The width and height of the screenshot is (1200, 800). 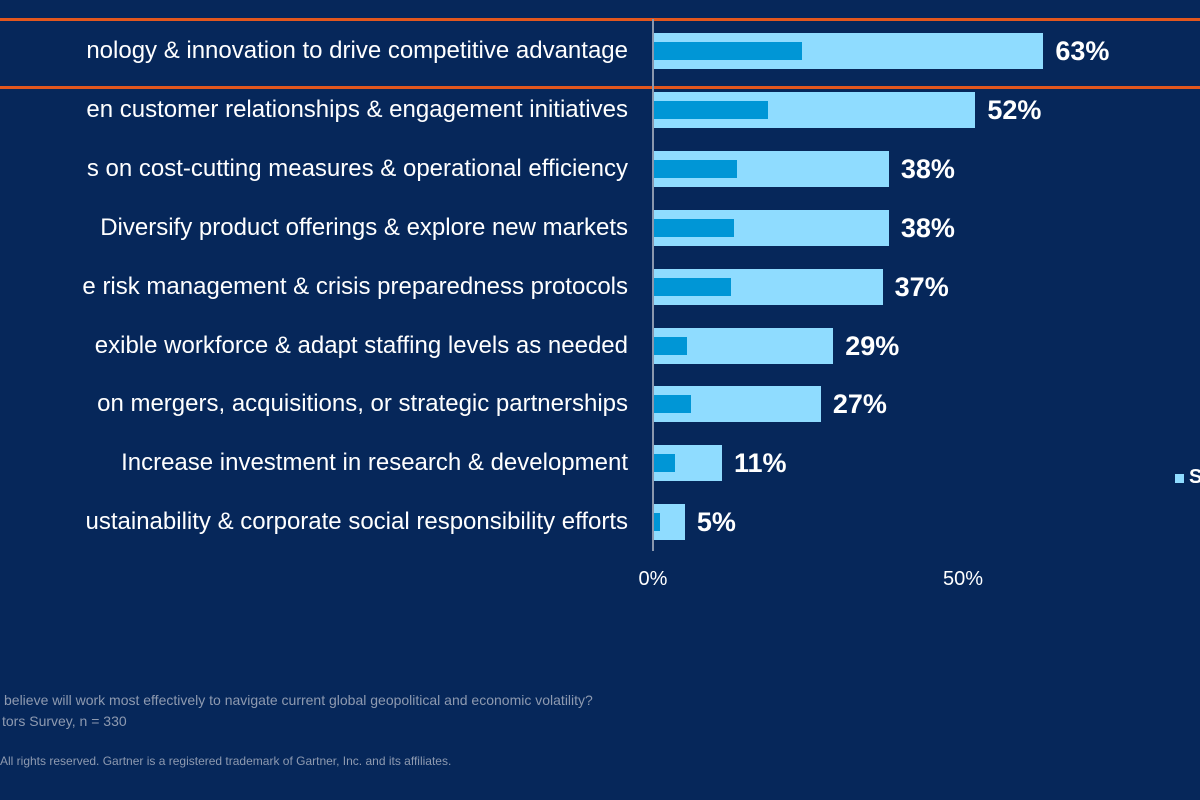 I want to click on x-tick-label: 0%, so click(x=653, y=579).